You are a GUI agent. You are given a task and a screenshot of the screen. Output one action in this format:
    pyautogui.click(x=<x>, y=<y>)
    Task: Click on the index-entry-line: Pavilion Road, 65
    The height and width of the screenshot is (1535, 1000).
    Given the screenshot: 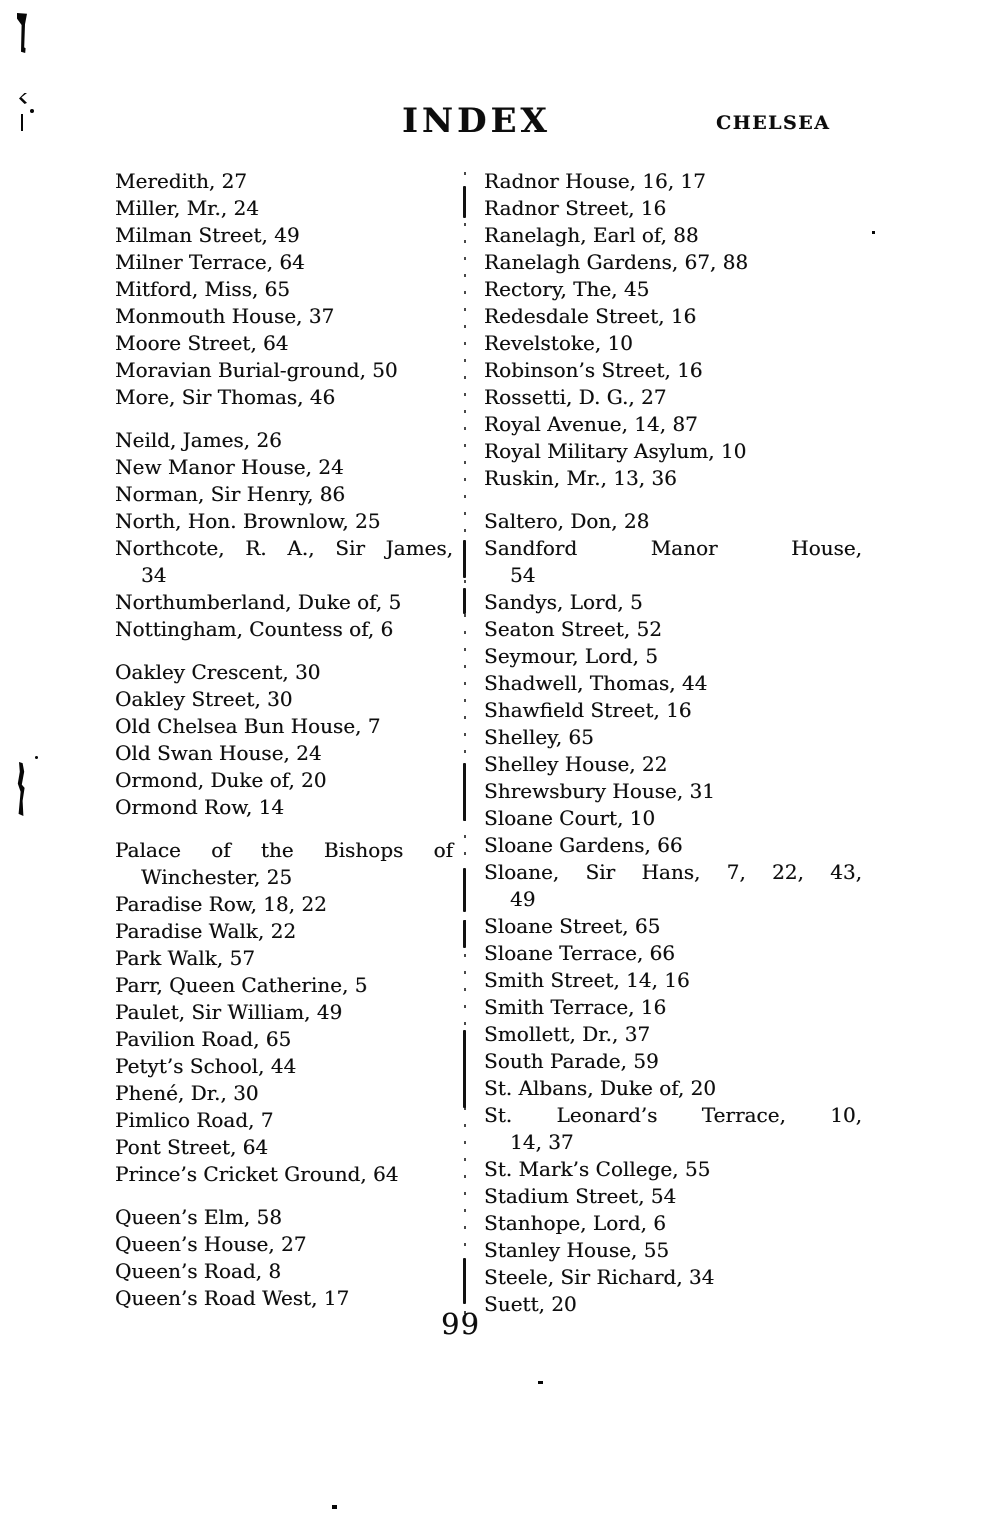 What is the action you would take?
    pyautogui.click(x=203, y=1039)
    